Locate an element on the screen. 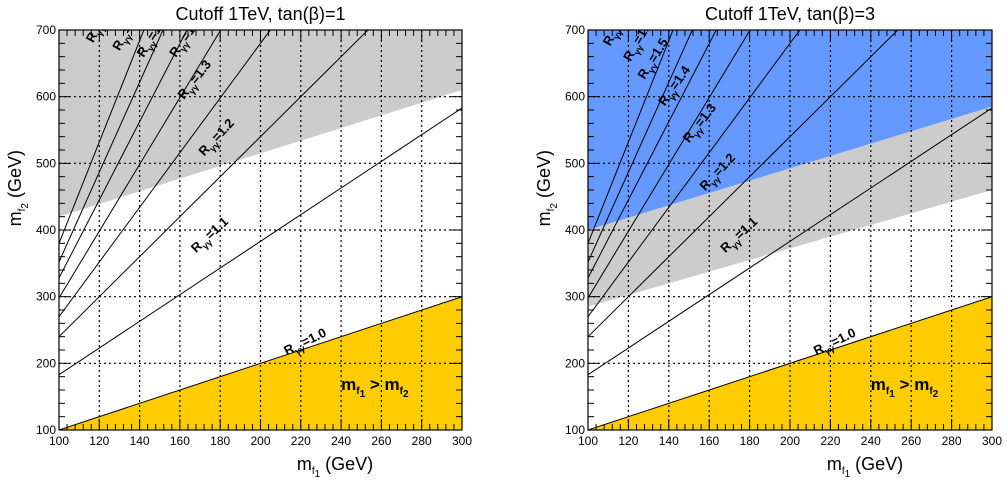  contour-label: Rγγ=1.2 is located at coordinates (718, 172).